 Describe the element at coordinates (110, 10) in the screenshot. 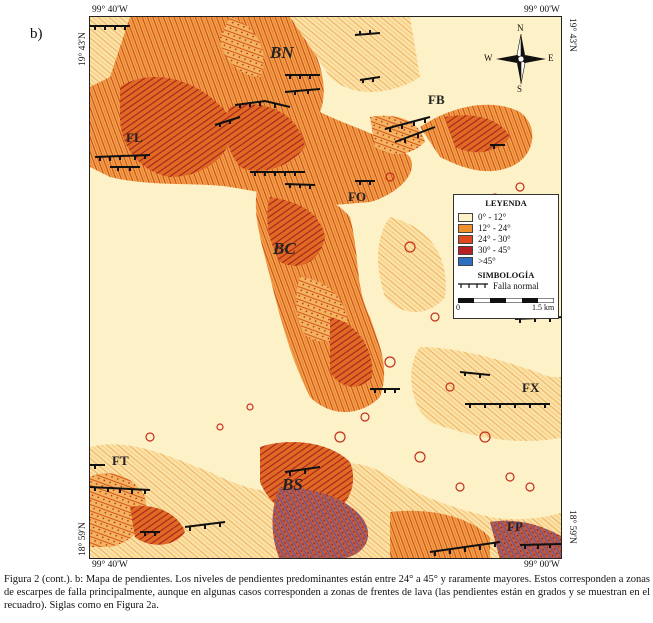

I see `coord-top-left: 99° 40'W` at that location.